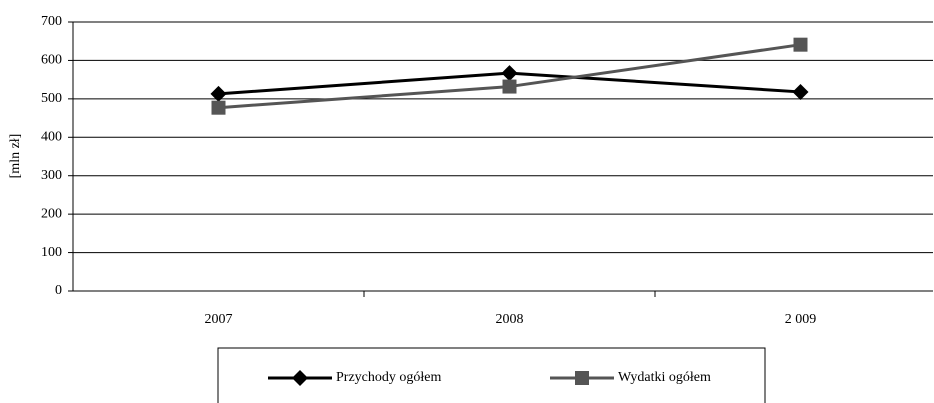  What do you see at coordinates (219, 319) in the screenshot?
I see `x-tick-label: 2007` at bounding box center [219, 319].